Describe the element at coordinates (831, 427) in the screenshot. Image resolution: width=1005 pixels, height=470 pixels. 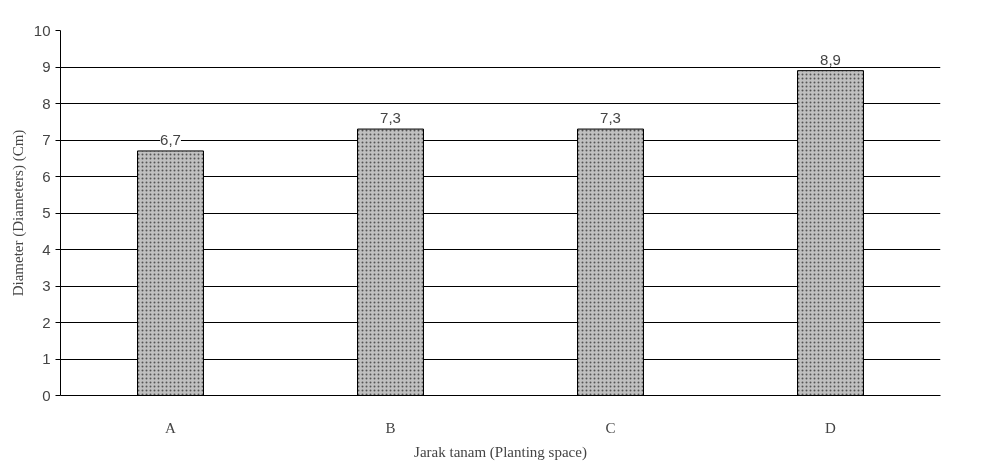
I see `x-tick-label: D` at that location.